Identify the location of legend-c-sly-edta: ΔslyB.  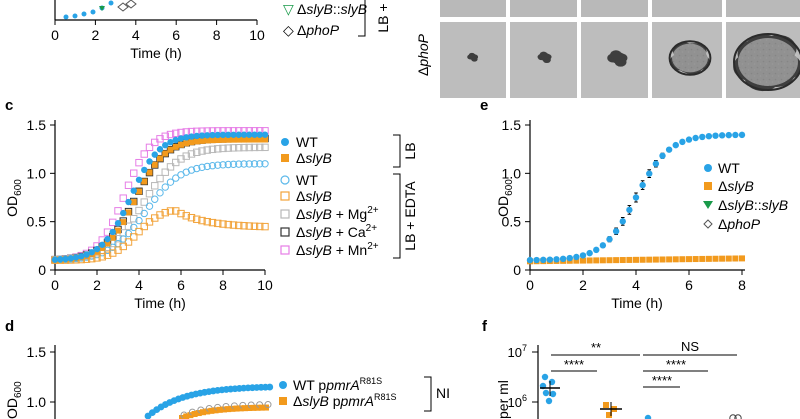
(314, 196).